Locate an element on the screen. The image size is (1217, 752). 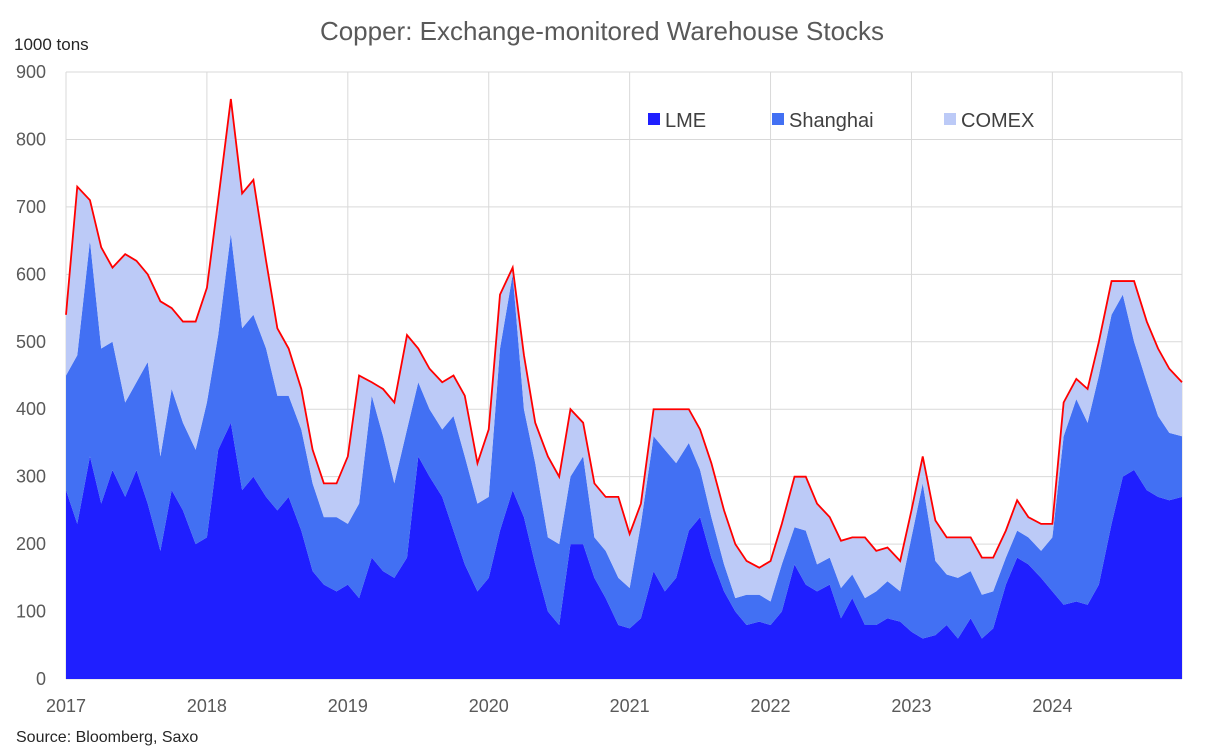
y-tick-label-9: 900 is located at coordinates (31, 72).